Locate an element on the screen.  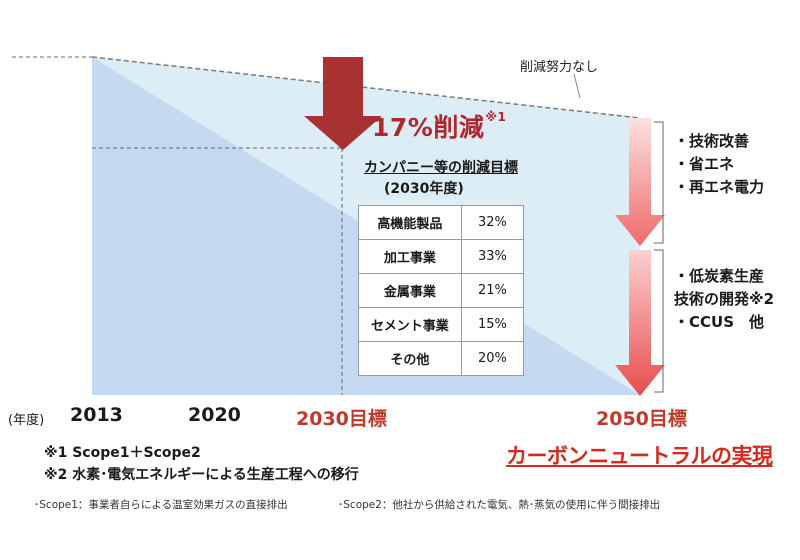
measure-item: ・省エネ is located at coordinates (704, 164).